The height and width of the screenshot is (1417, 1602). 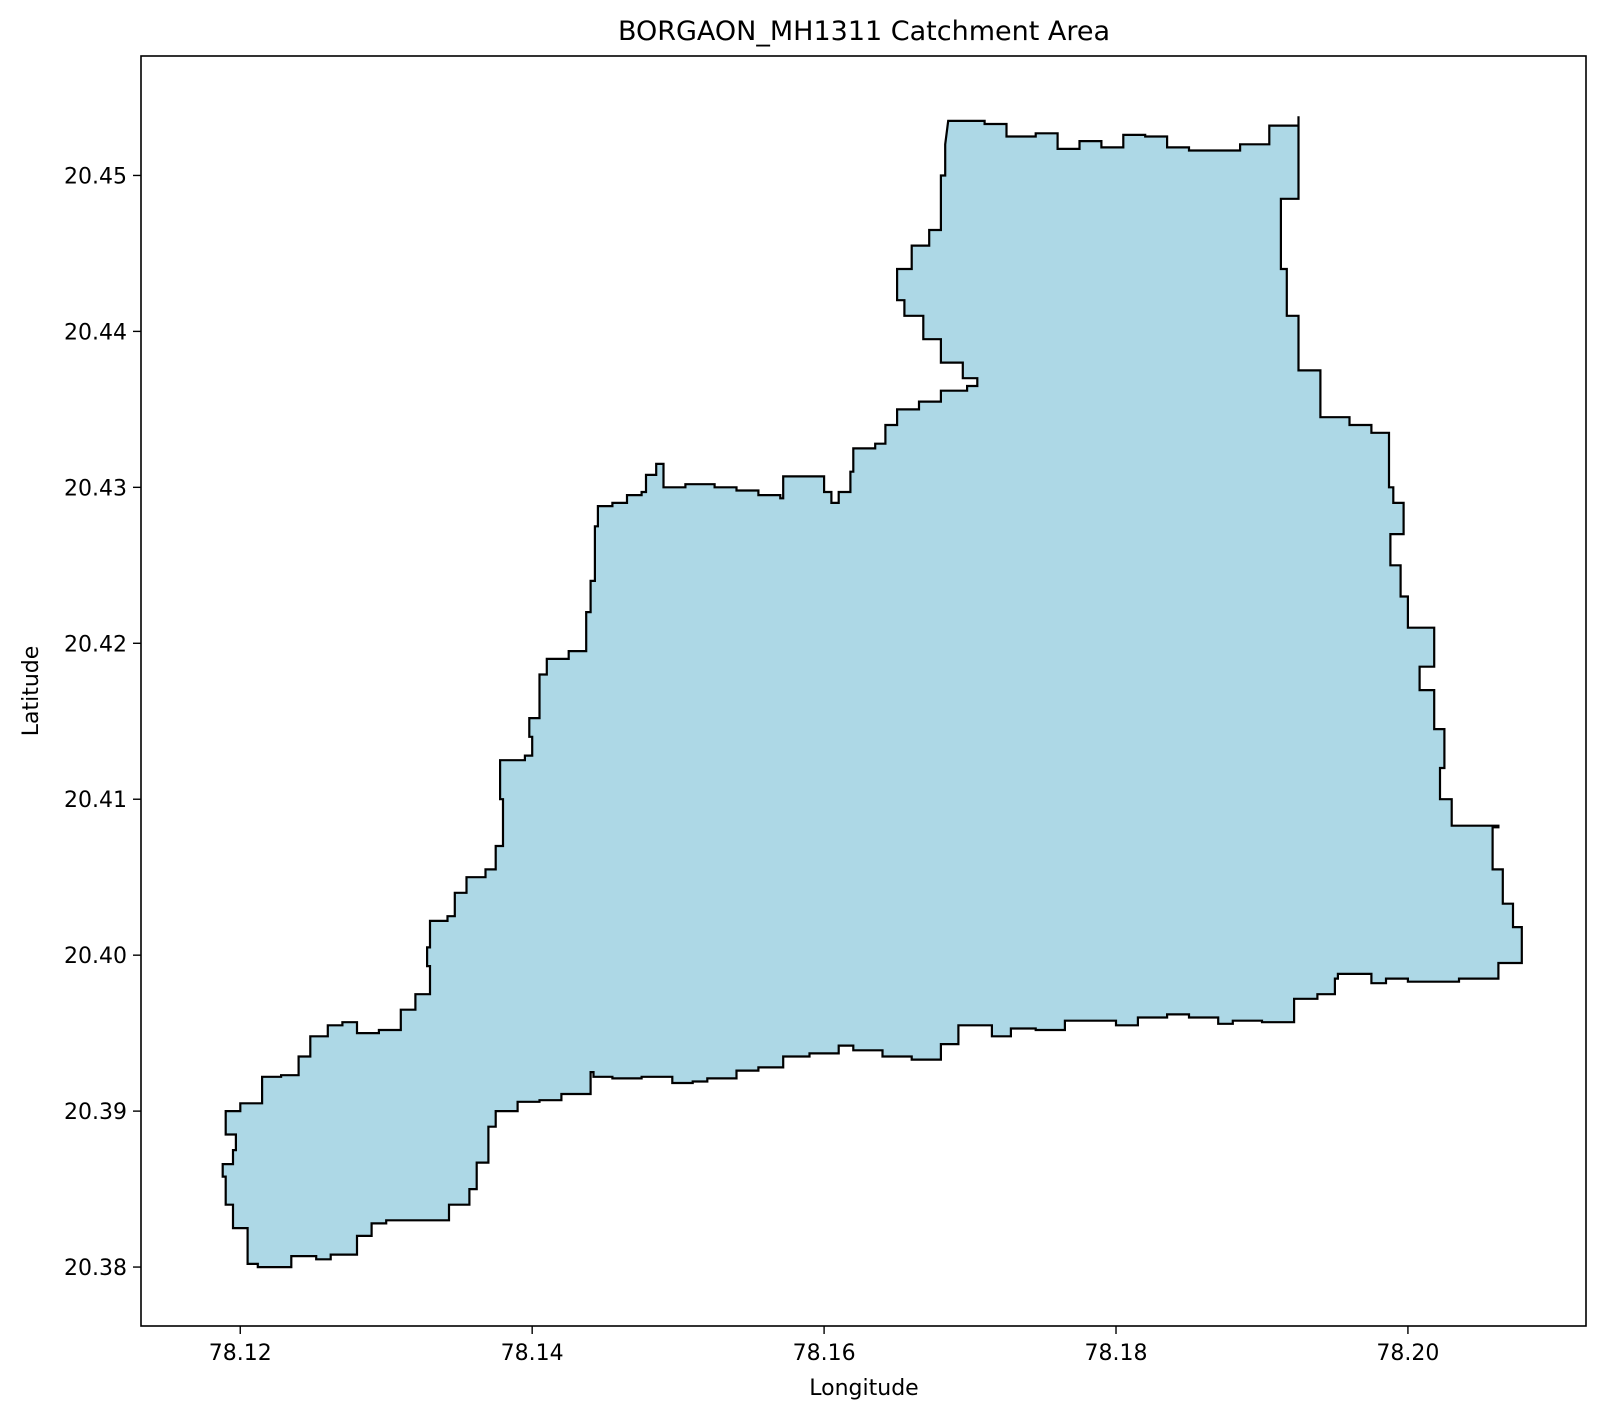 I want to click on y-tick-label: 20.41, so click(x=95, y=800).